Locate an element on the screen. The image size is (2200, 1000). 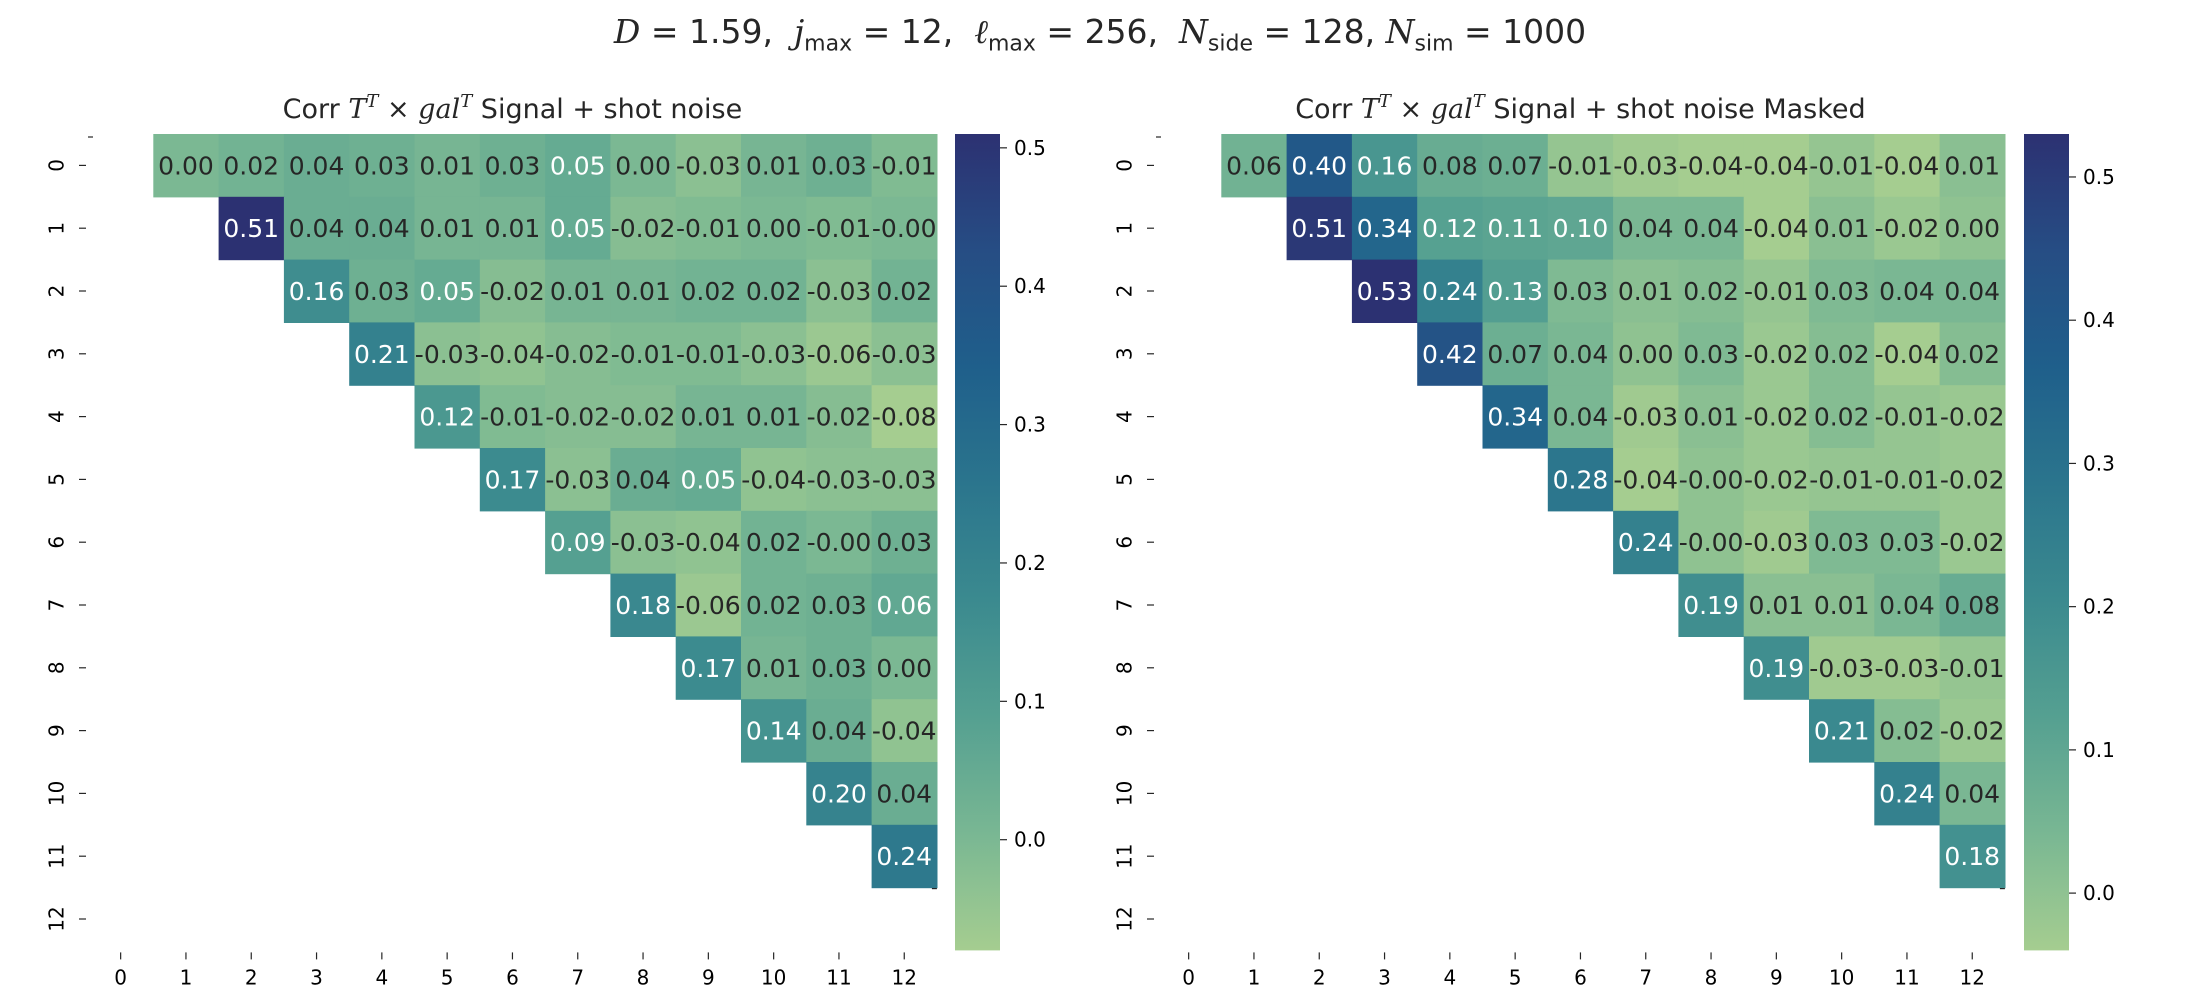
x-tick-label: 7 is located at coordinates (577, 977).